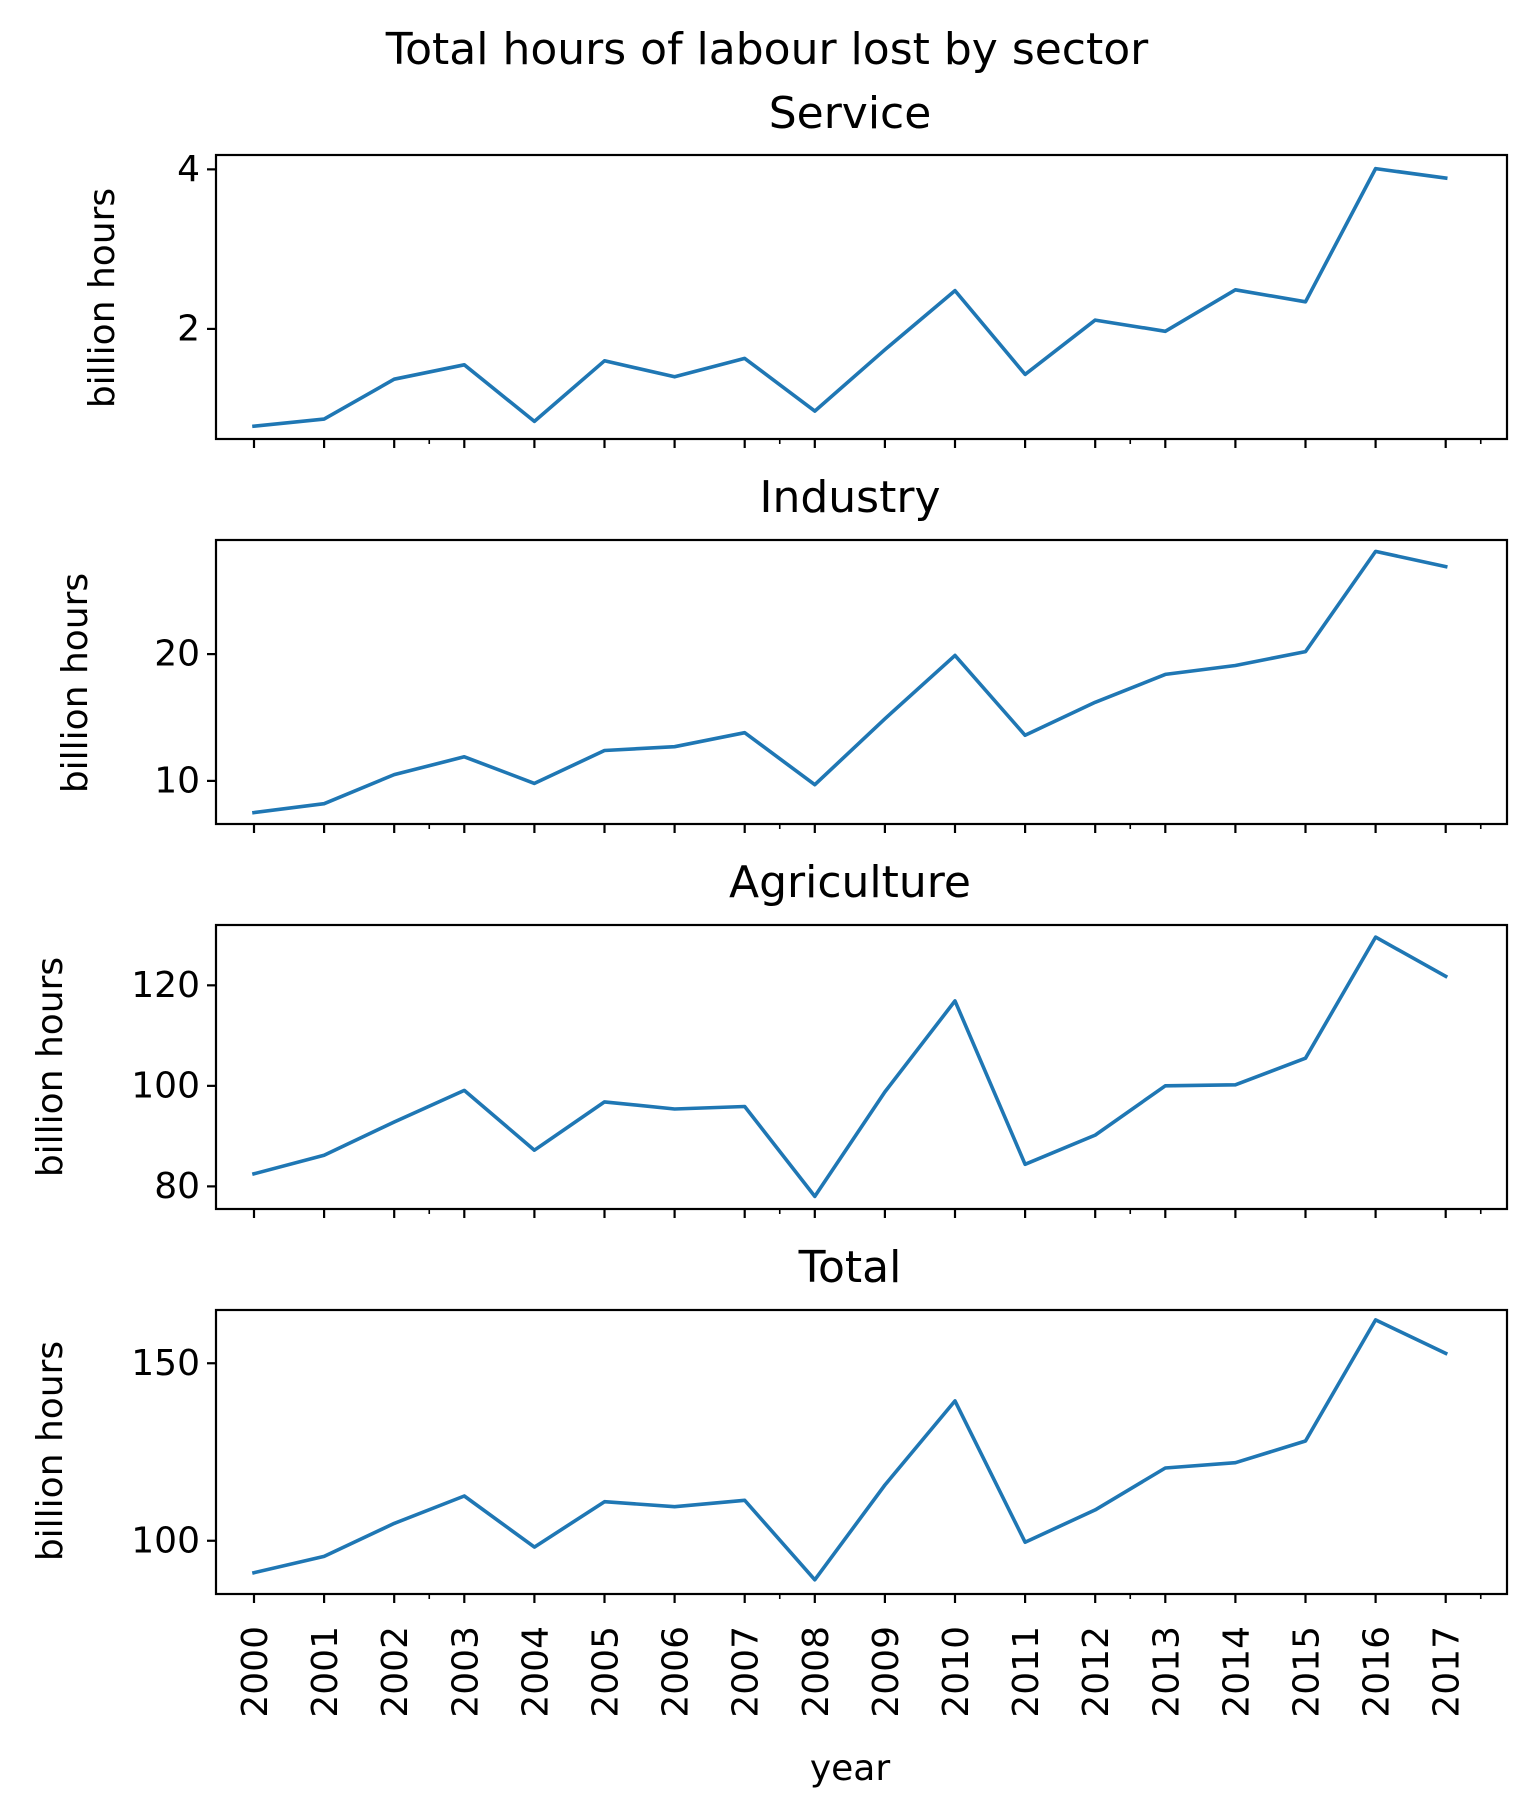  I want to click on plot-area-industry: 10 20, so click(818, 691).